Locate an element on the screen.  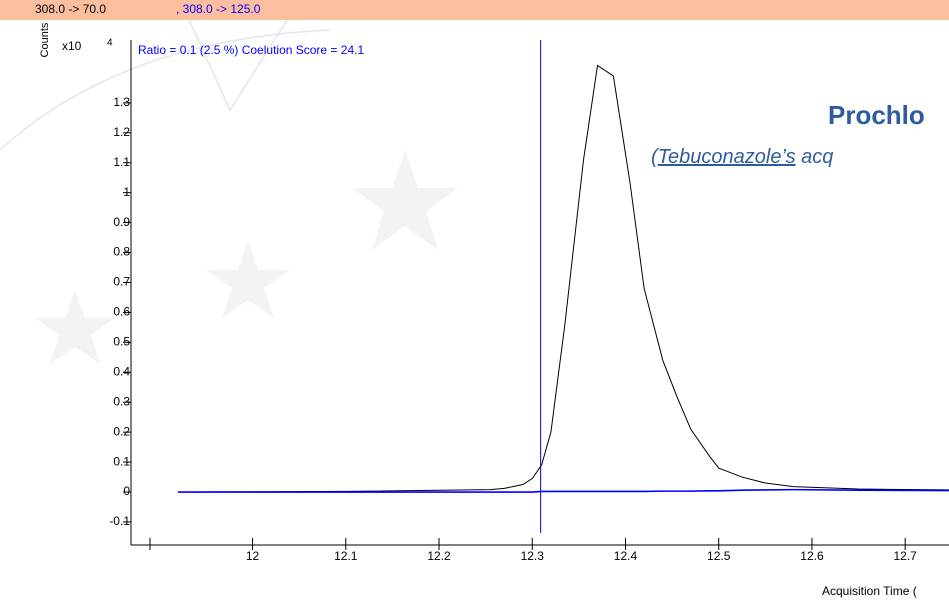
y-tick-label: 1.3 is located at coordinates (121, 102).